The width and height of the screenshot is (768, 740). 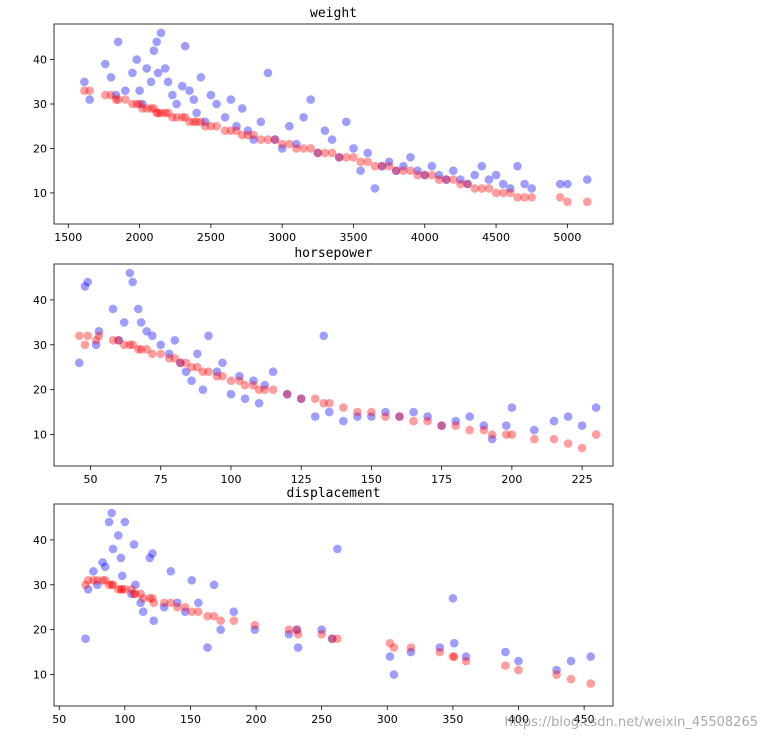 I want to click on y-tick-label: 40, so click(x=40, y=540).